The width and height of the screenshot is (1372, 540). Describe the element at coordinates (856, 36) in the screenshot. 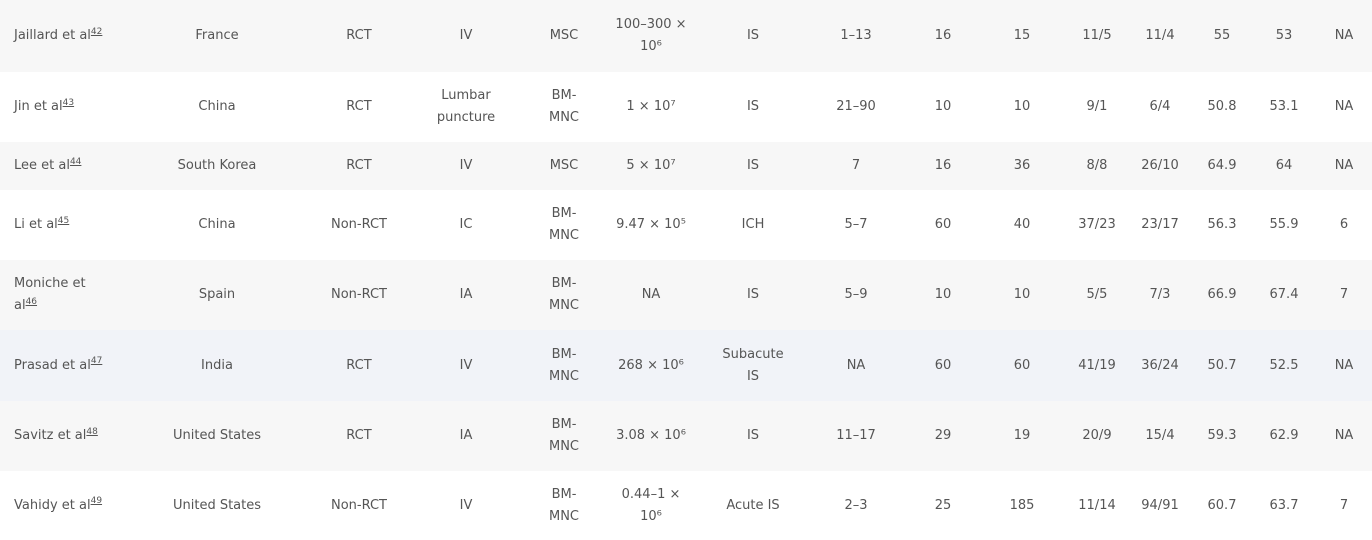

I see `time-cell: 1–13` at that location.